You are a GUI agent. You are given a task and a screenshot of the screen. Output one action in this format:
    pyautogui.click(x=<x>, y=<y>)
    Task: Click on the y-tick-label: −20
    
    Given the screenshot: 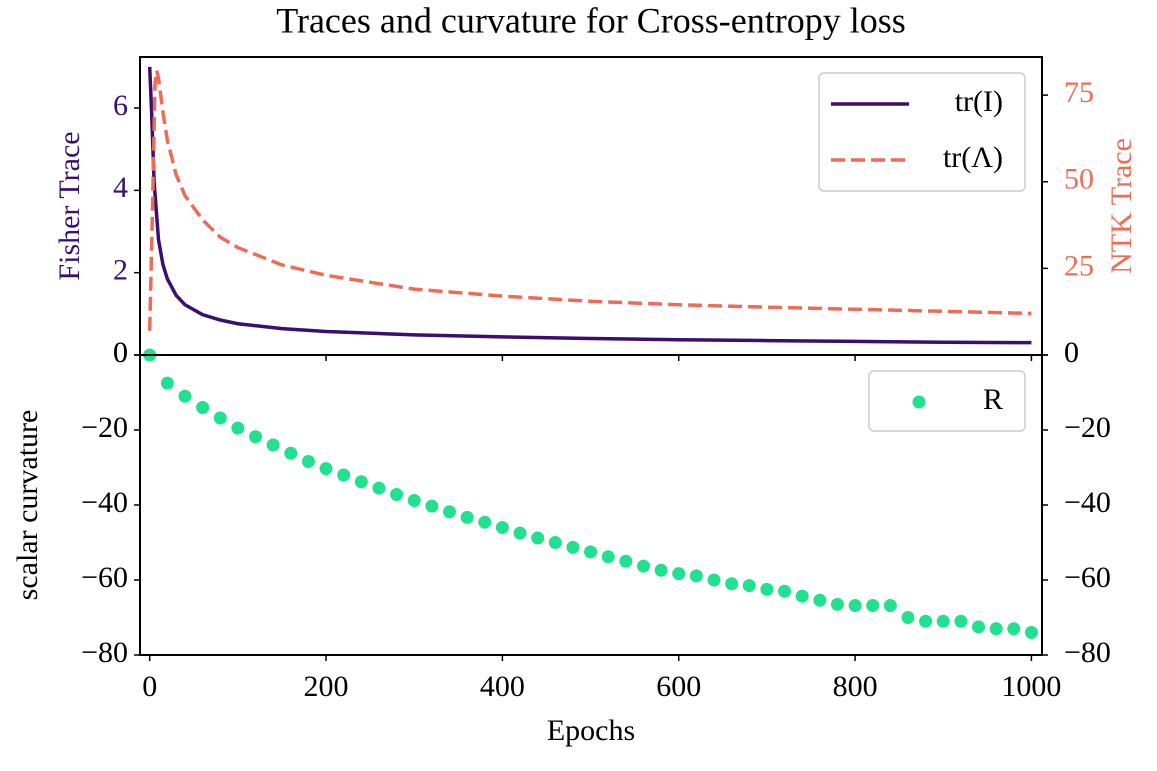 What is the action you would take?
    pyautogui.click(x=104, y=427)
    